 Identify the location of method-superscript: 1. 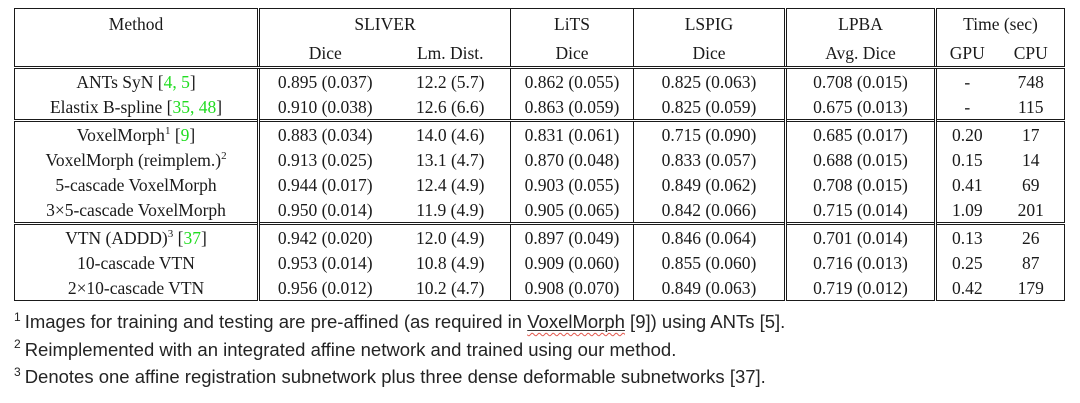
(167, 130).